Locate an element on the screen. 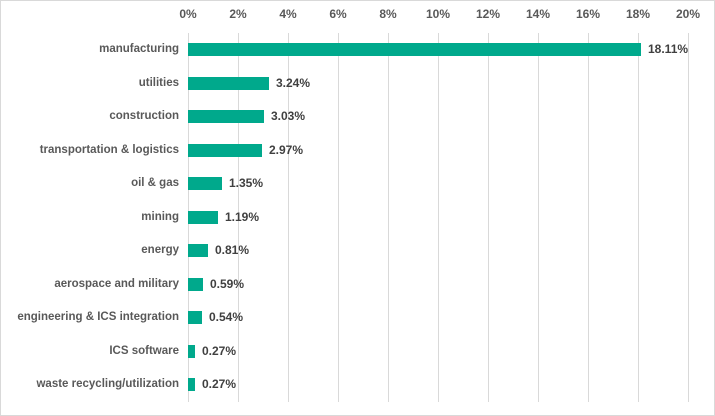 This screenshot has height=416, width=715. x-axis-tick-label: 16% is located at coordinates (588, 14).